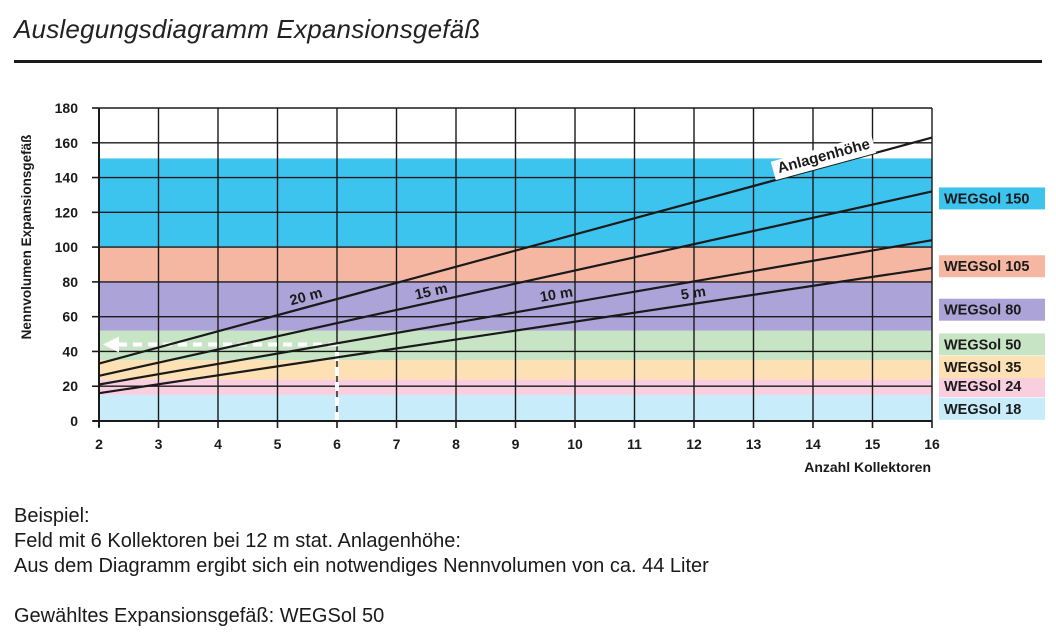 This screenshot has width=1056, height=639. I want to click on curve-group-label-bg, so click(823, 157).